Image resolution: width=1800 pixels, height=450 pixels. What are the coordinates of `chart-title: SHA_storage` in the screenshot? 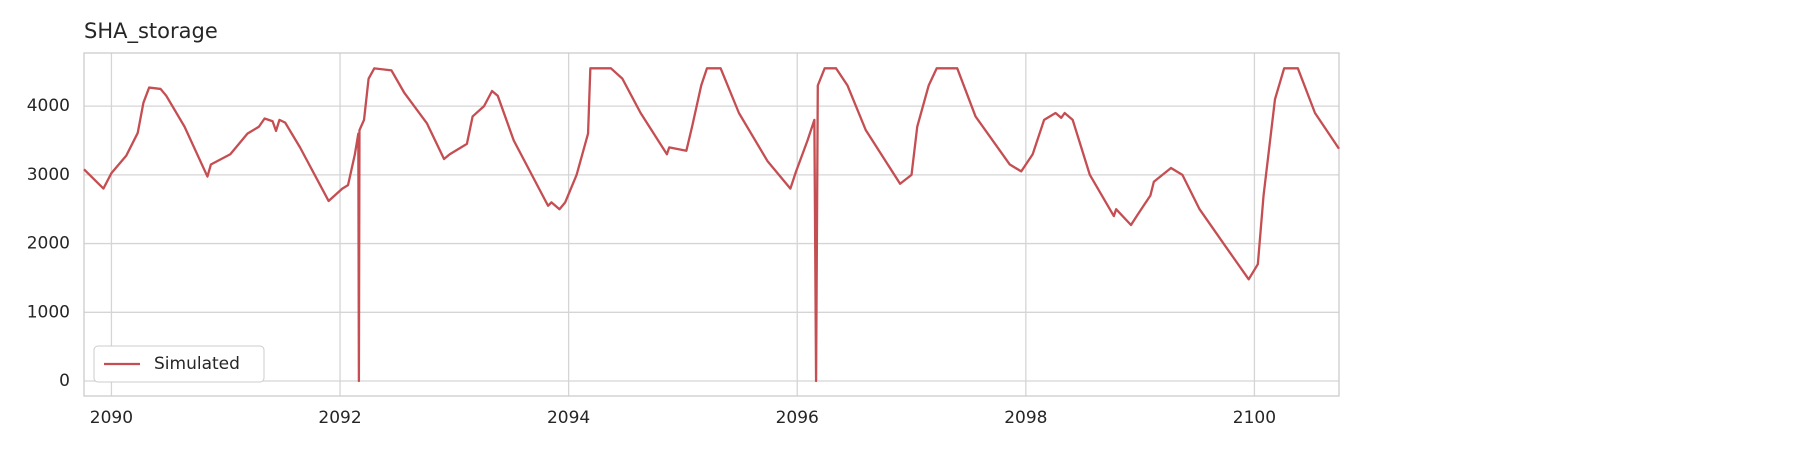 It's located at (151, 31).